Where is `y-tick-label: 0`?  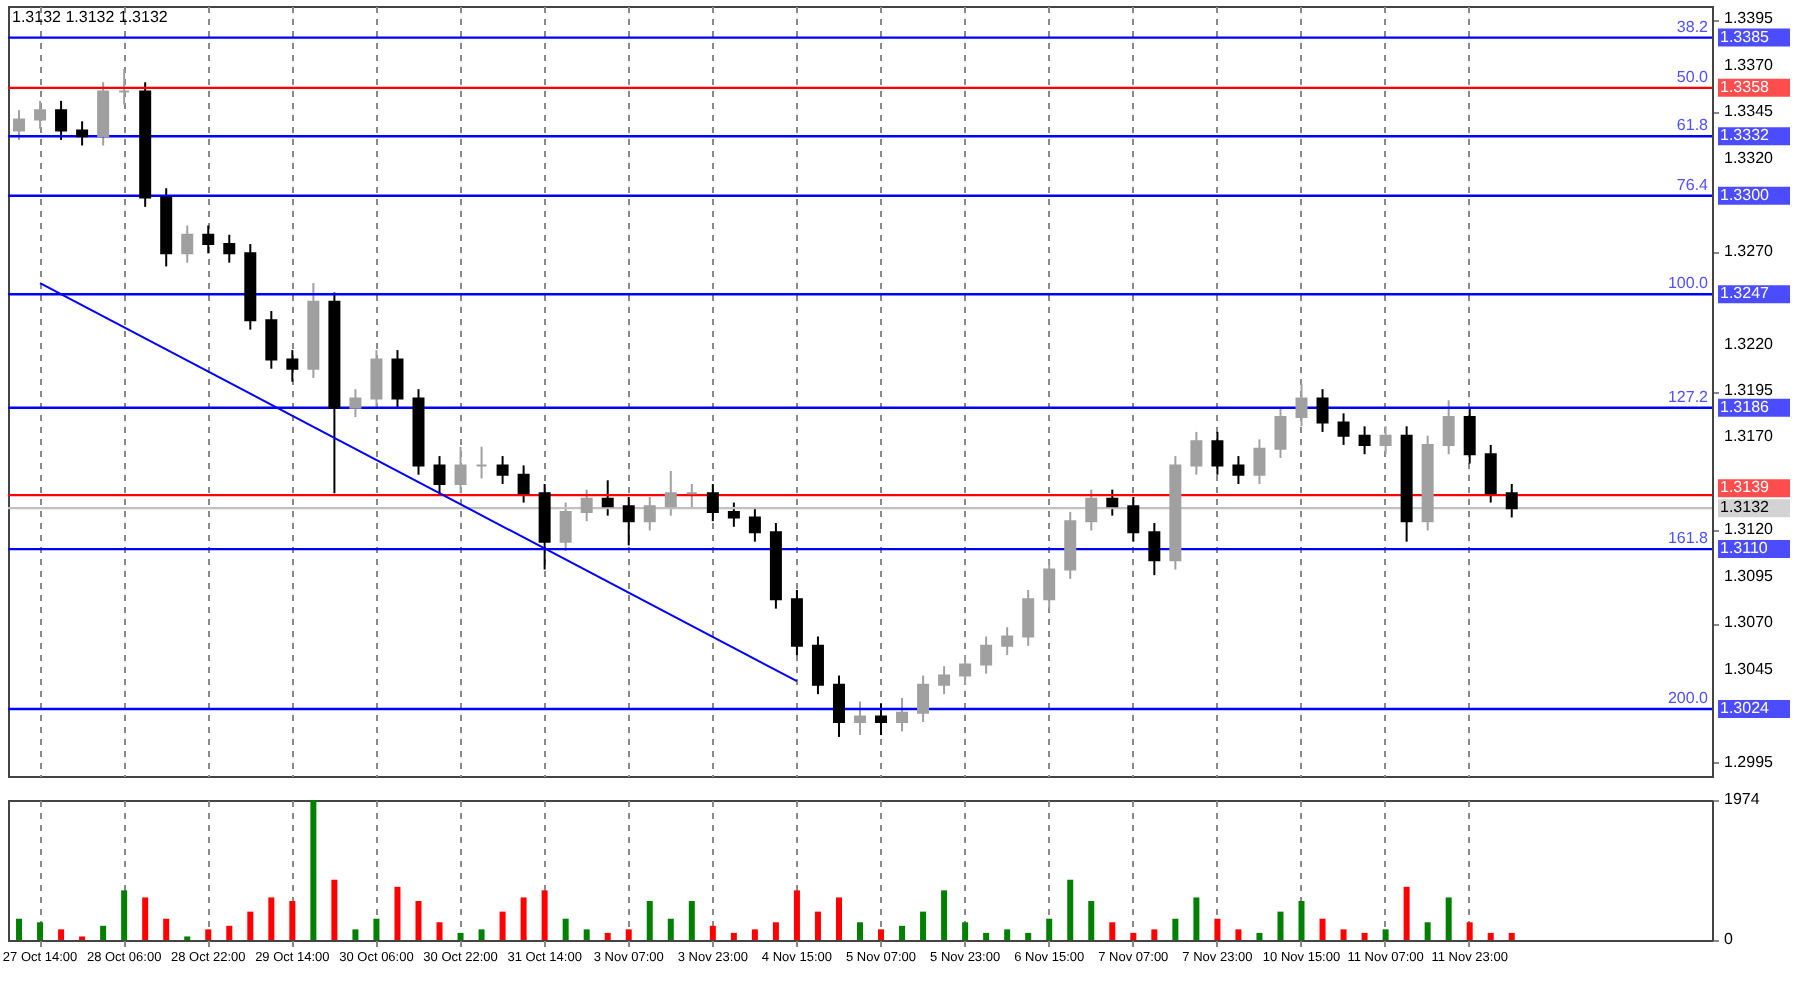
y-tick-label: 0 is located at coordinates (1729, 939).